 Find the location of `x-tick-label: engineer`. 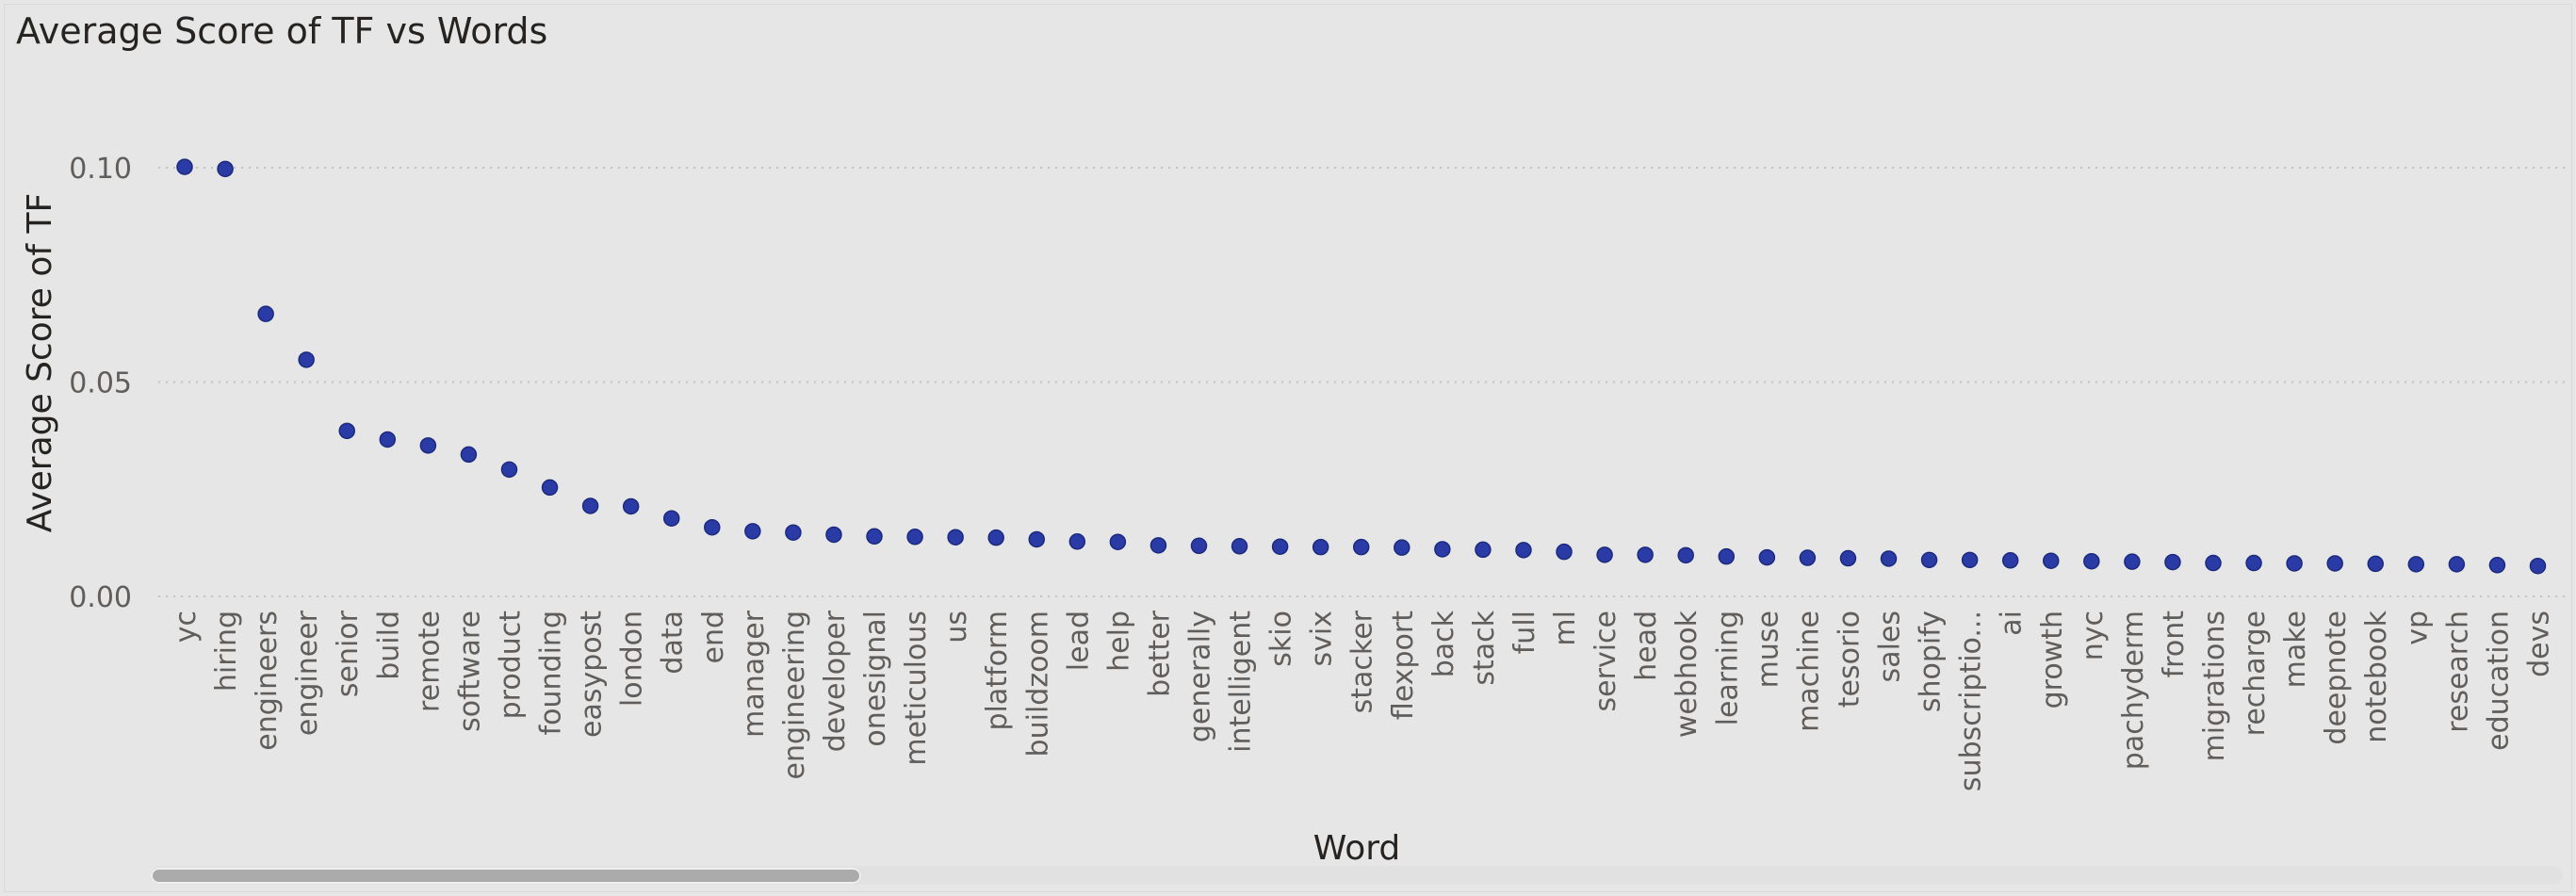

x-tick-label: engineer is located at coordinates (307, 673).